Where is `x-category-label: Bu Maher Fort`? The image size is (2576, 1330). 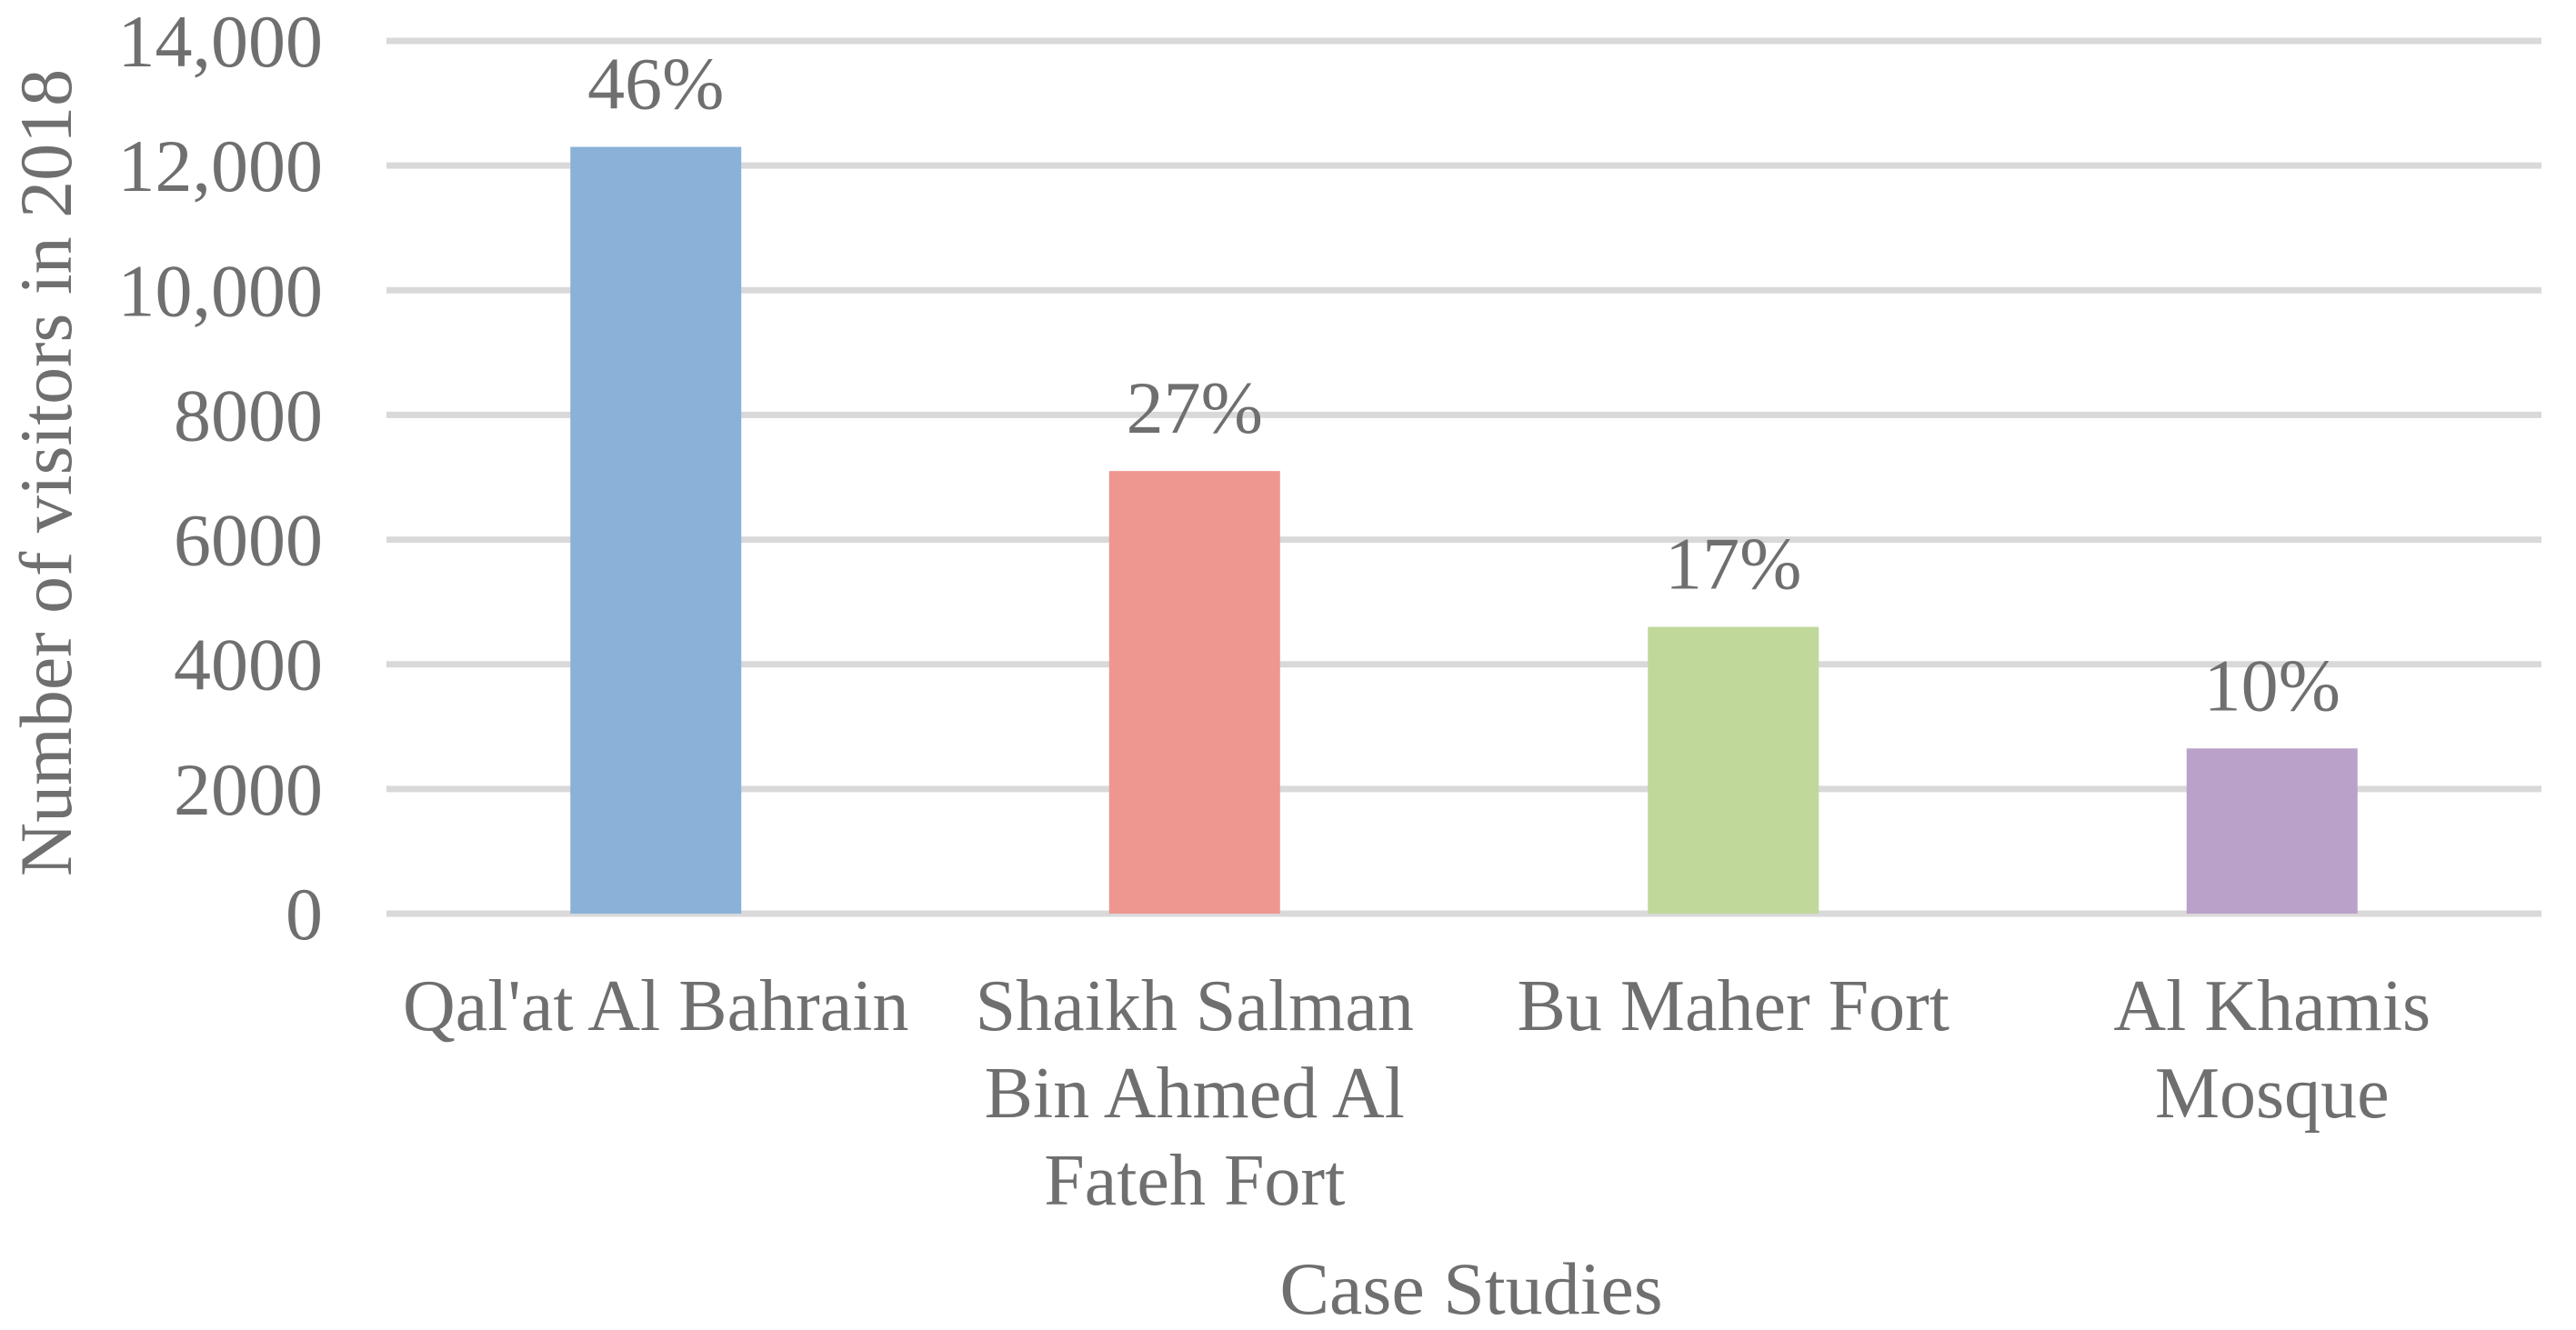 x-category-label: Bu Maher Fort is located at coordinates (1733, 1006).